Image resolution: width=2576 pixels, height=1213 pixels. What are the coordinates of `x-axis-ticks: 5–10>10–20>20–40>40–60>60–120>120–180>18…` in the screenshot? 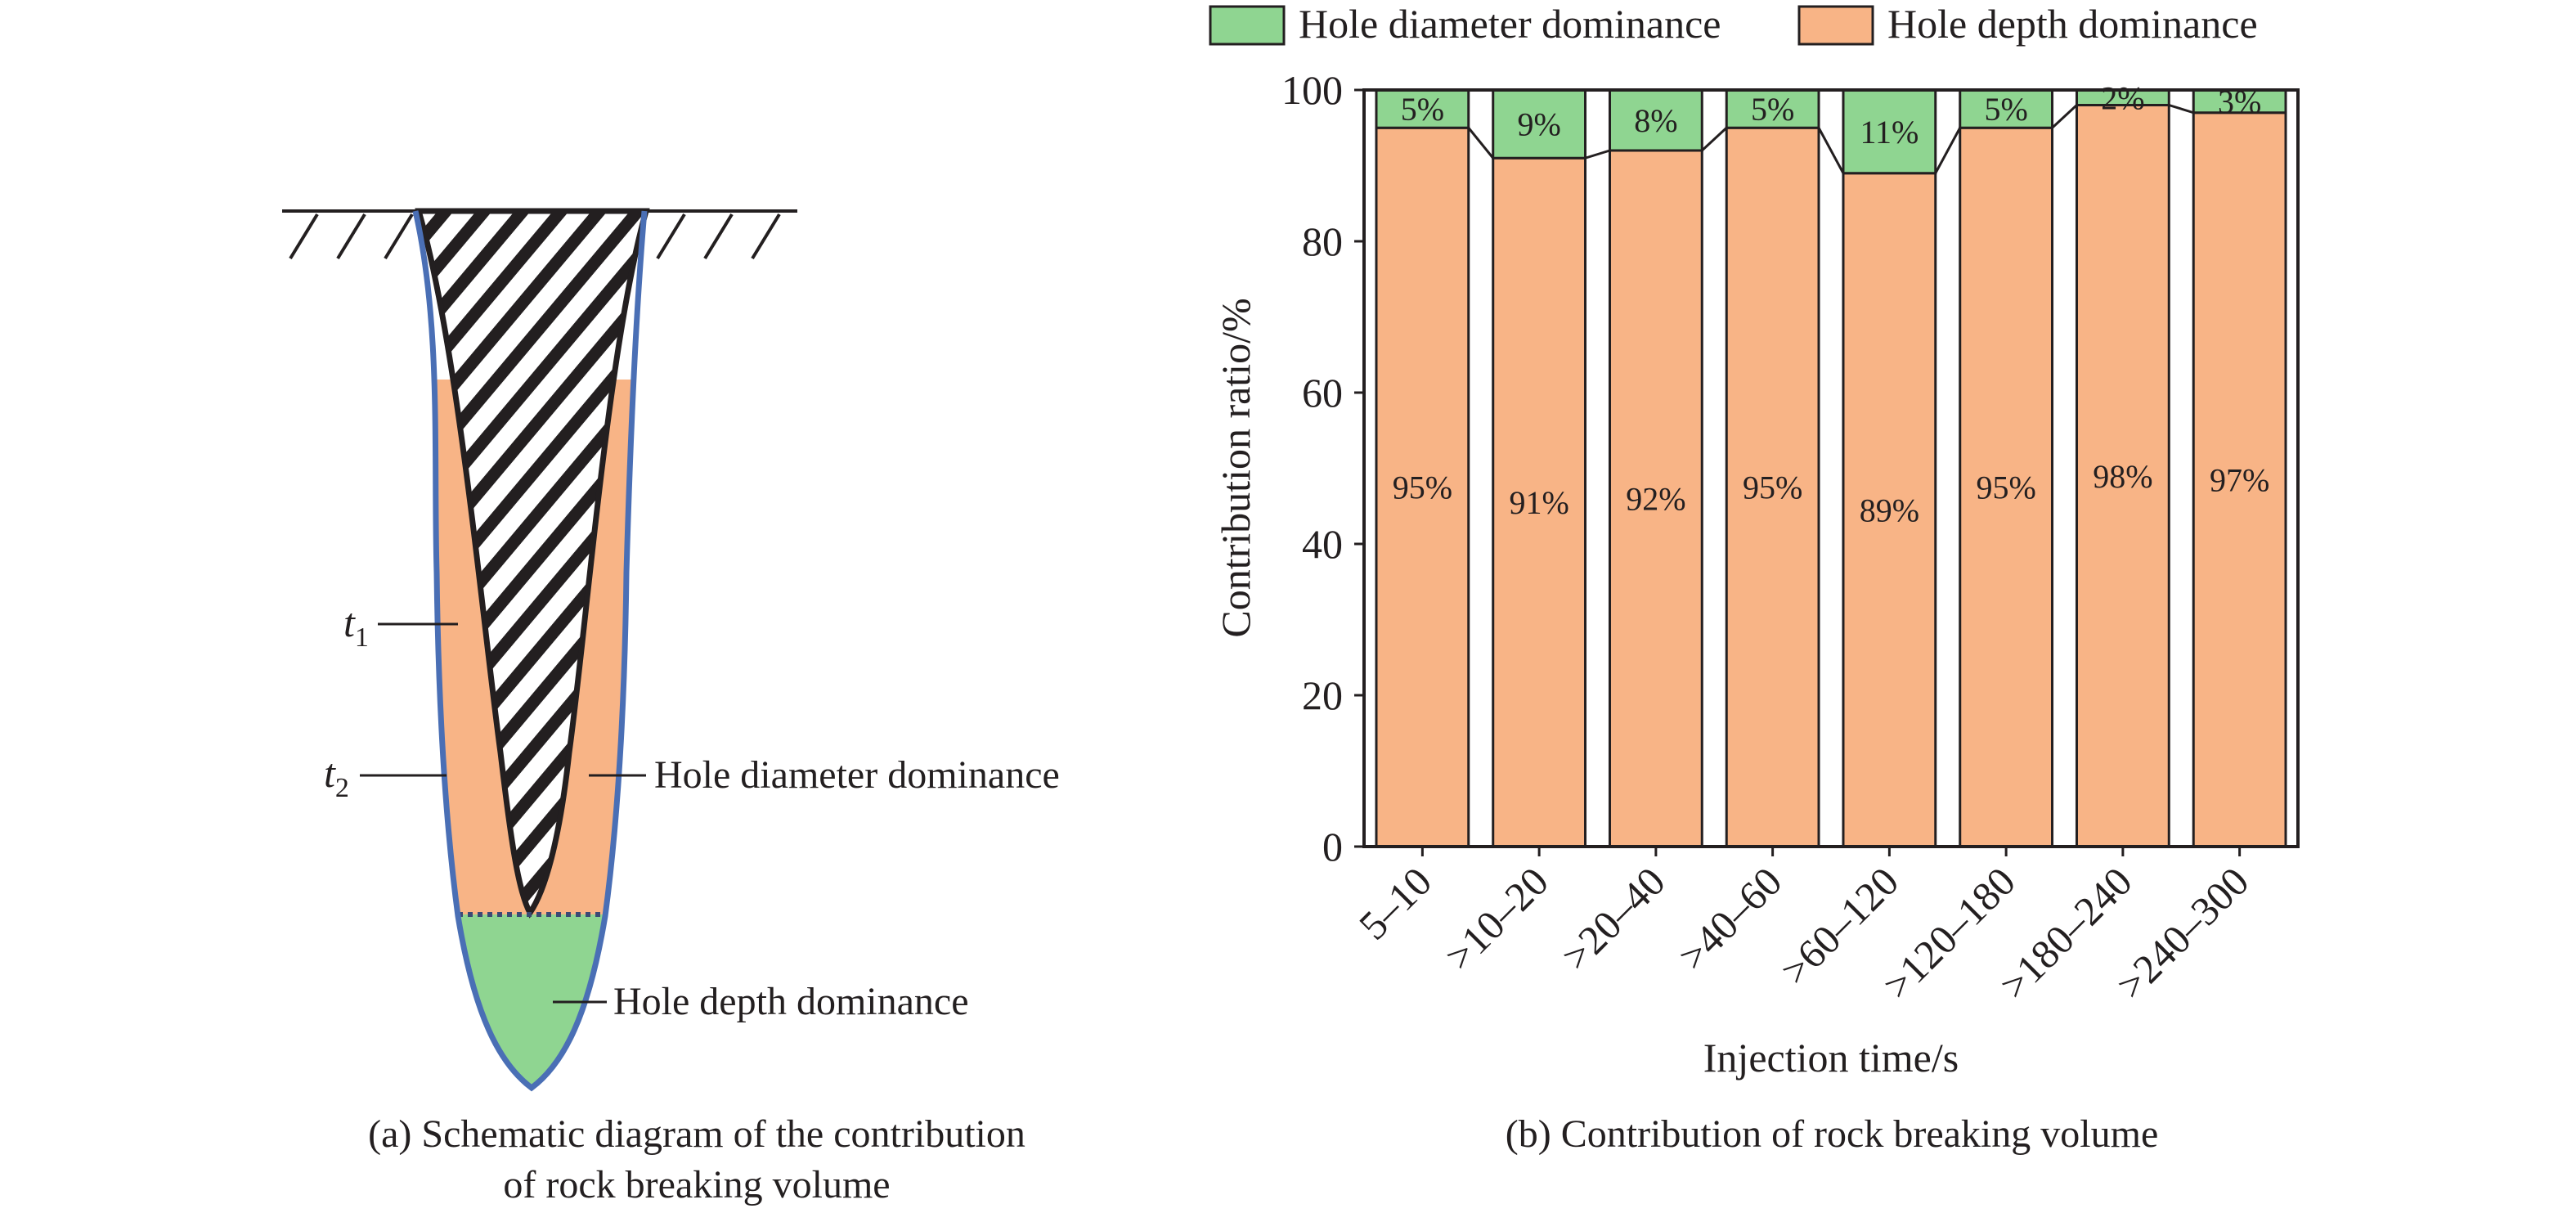 It's located at (1804, 927).